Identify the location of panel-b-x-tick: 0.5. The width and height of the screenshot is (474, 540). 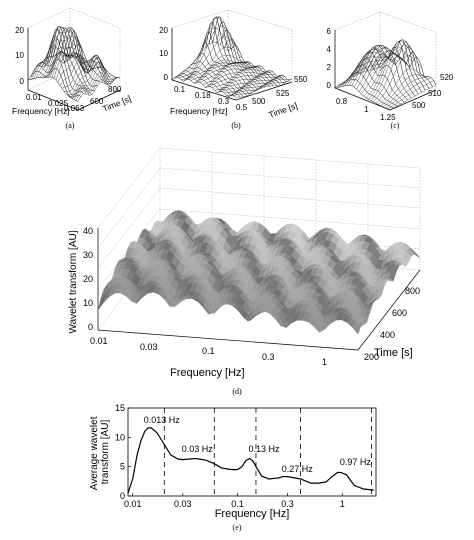
(242, 107).